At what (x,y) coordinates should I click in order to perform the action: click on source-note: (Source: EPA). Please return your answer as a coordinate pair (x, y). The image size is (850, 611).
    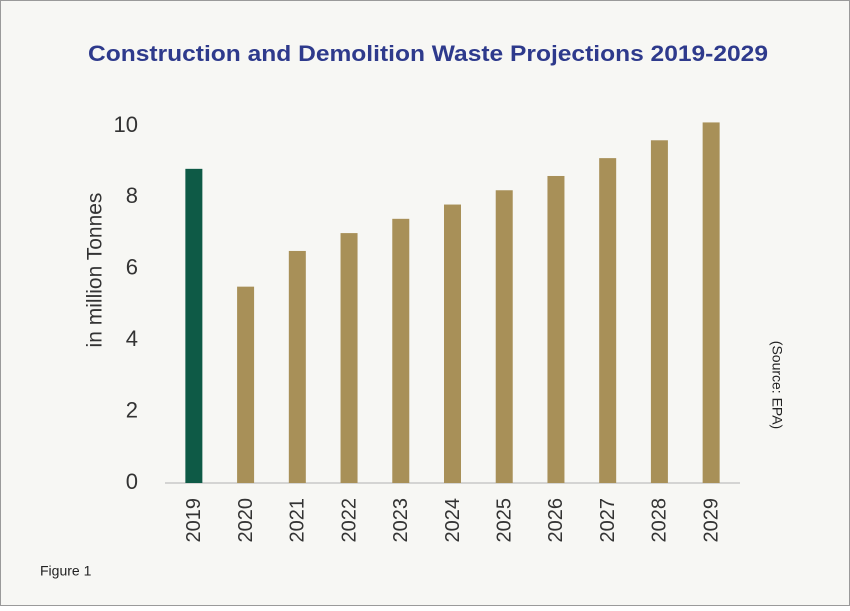
    Looking at the image, I should click on (777, 385).